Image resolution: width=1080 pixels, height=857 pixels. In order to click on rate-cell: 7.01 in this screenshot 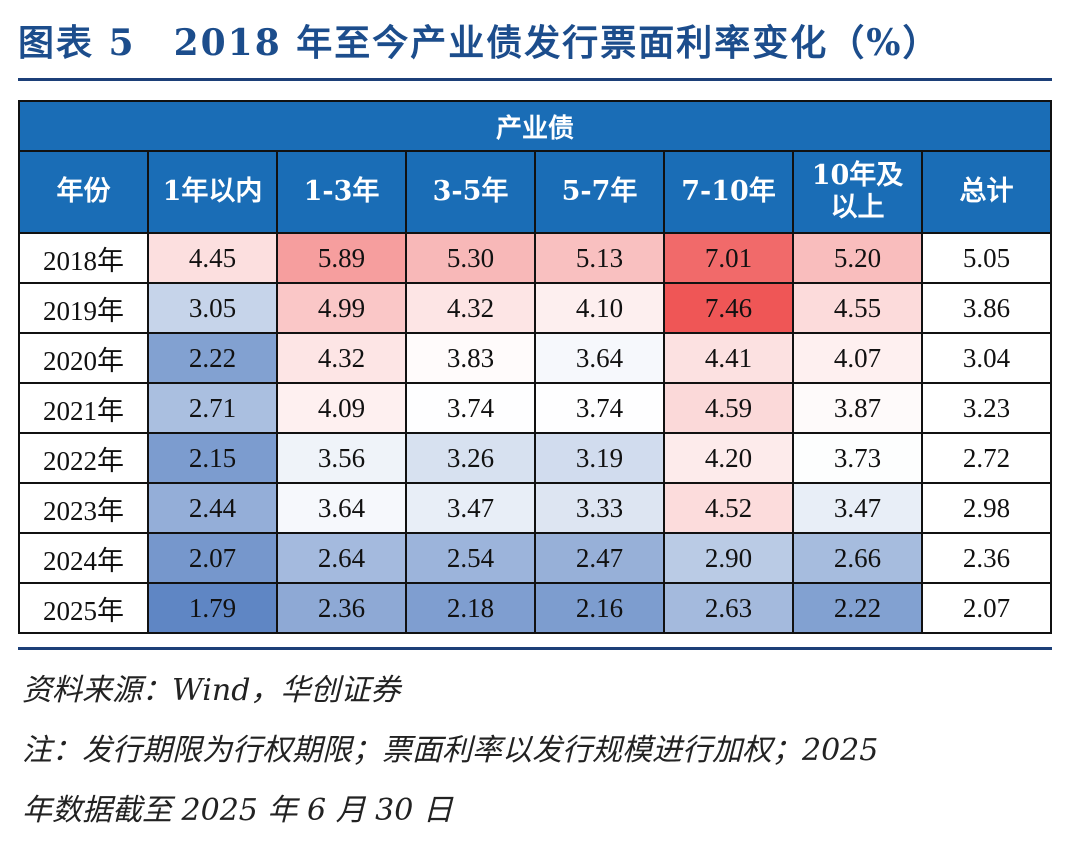, I will do `click(728, 258)`.